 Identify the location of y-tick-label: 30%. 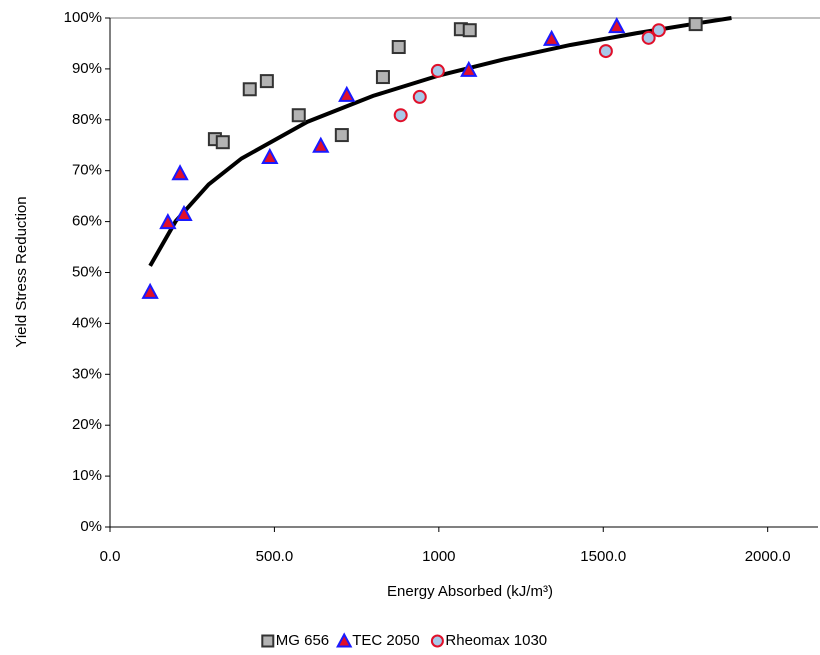
(87, 373).